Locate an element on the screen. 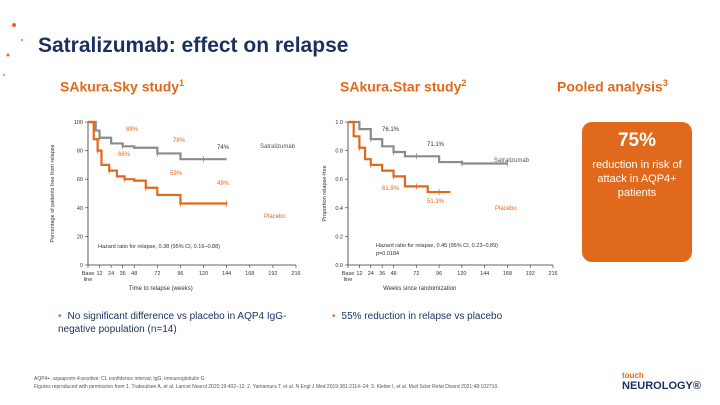 Image resolution: width=720 pixels, height=405 pixels. percent-annotation: 59% is located at coordinates (176, 174).